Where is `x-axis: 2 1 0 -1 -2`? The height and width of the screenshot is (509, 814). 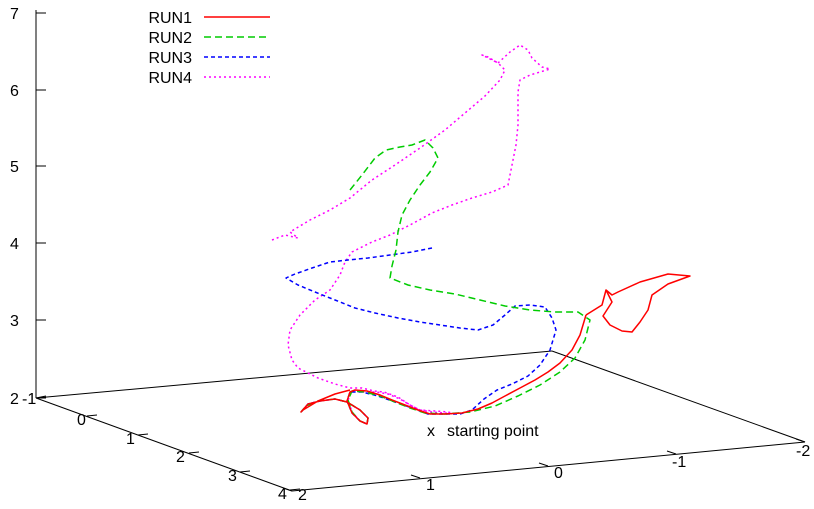
x-axis: 2 1 0 -1 -2 is located at coordinates (546, 471).